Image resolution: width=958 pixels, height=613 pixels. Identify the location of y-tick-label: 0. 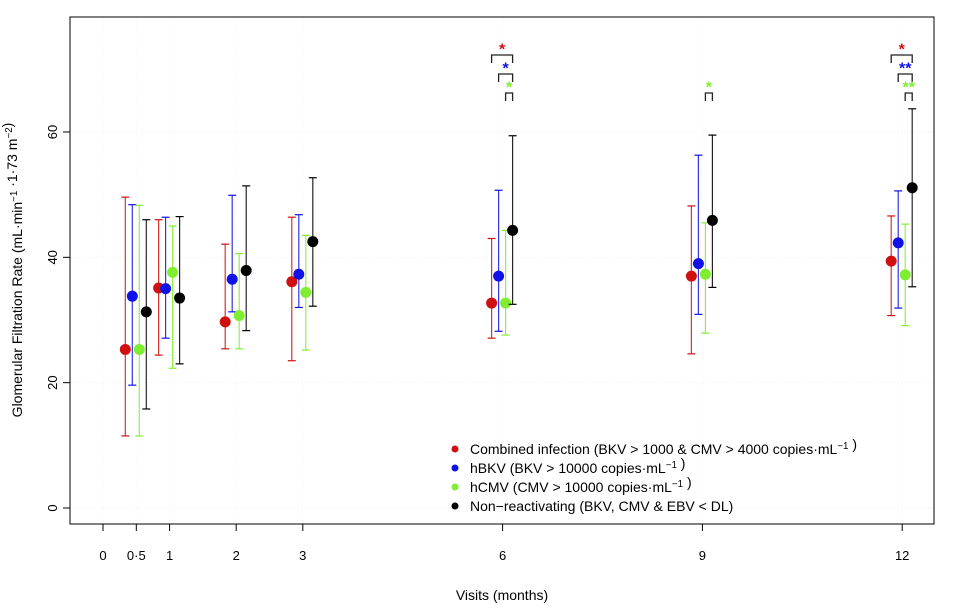
(52, 507).